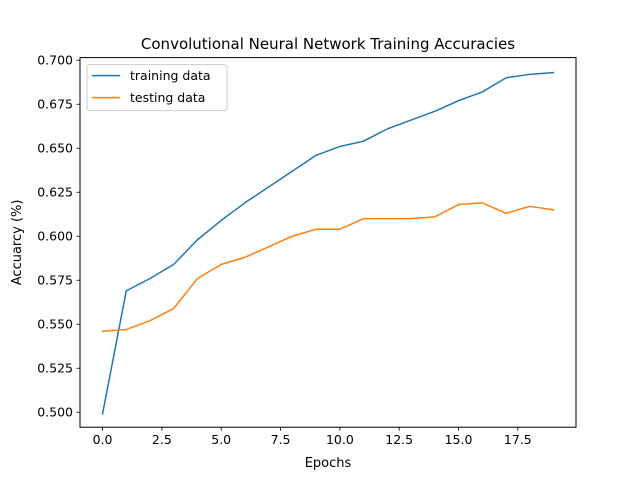 The width and height of the screenshot is (640, 480). What do you see at coordinates (170, 75) in the screenshot?
I see `legend-label: training data` at bounding box center [170, 75].